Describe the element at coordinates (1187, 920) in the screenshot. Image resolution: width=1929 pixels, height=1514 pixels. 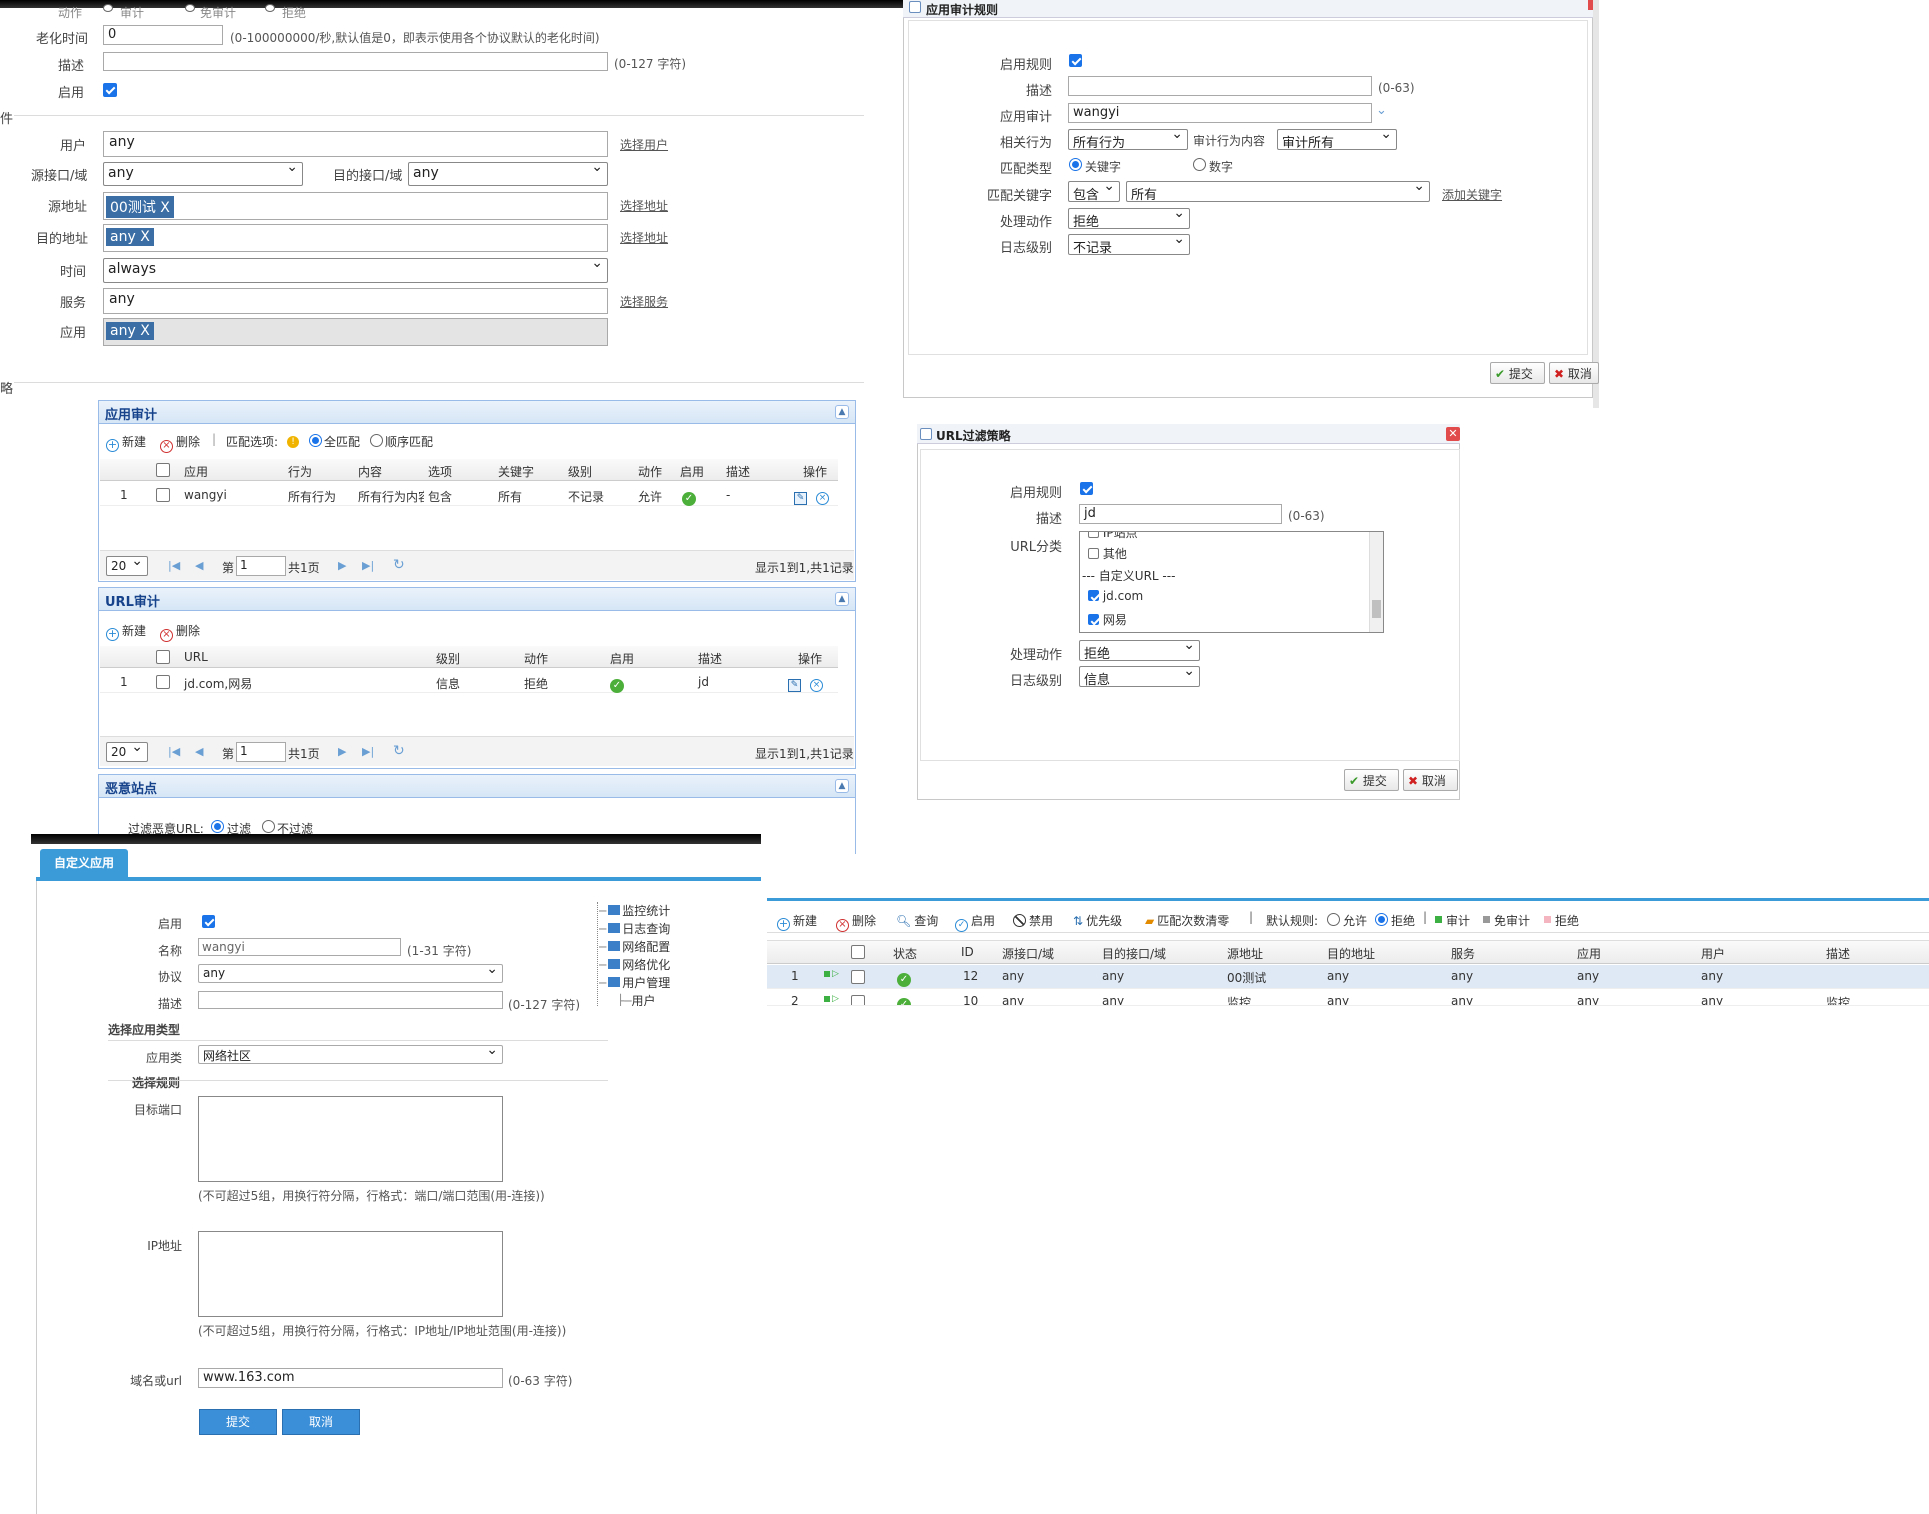
I see `policy-reset-button: ▰ 匹配次数清零` at that location.